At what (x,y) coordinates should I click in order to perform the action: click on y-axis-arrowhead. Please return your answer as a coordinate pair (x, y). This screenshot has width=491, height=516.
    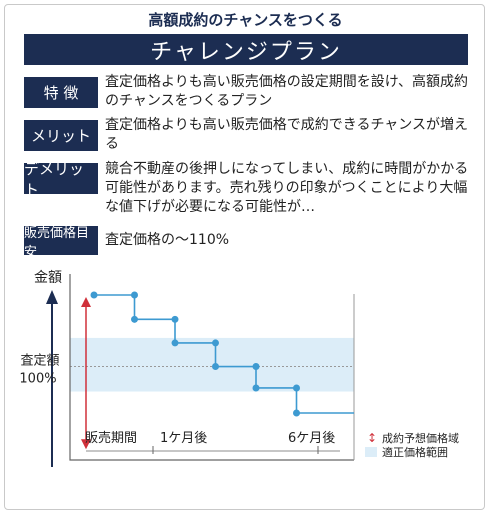
    Looking at the image, I should click on (52, 297).